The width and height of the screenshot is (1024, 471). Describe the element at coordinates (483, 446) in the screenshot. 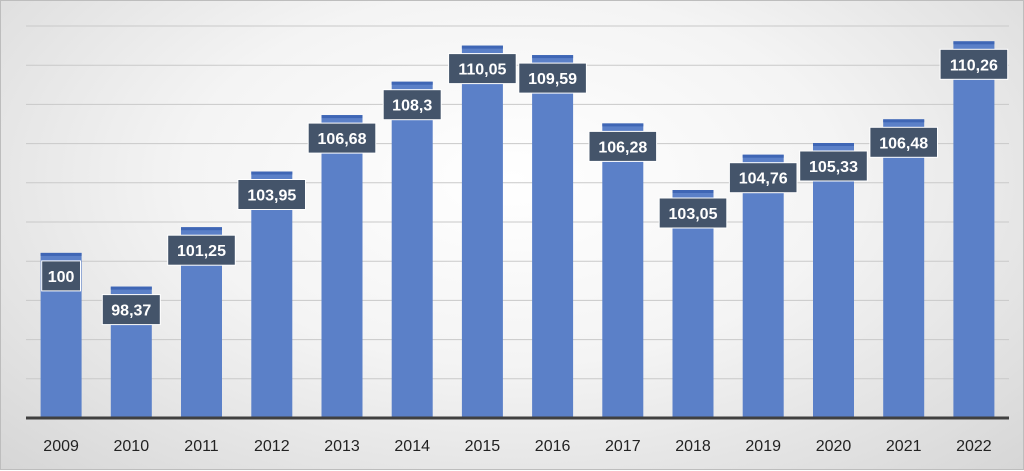

I see `x-tick-label: 2015` at that location.